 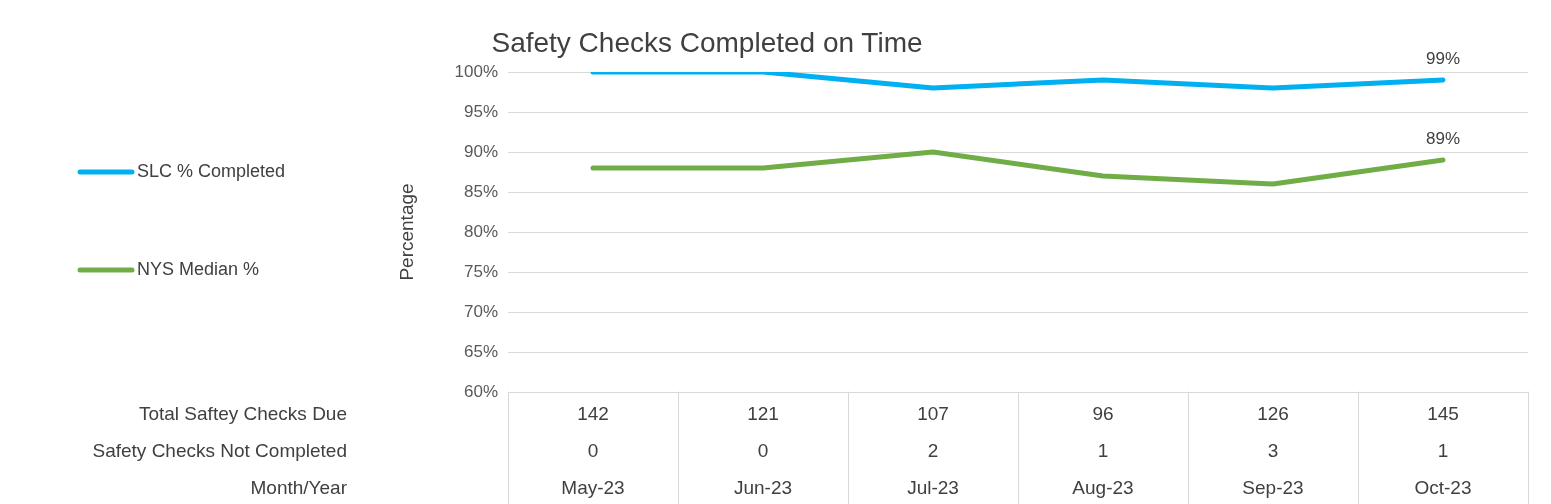 I want to click on chart-title: Safety Checks Completed on Time, so click(x=707, y=42).